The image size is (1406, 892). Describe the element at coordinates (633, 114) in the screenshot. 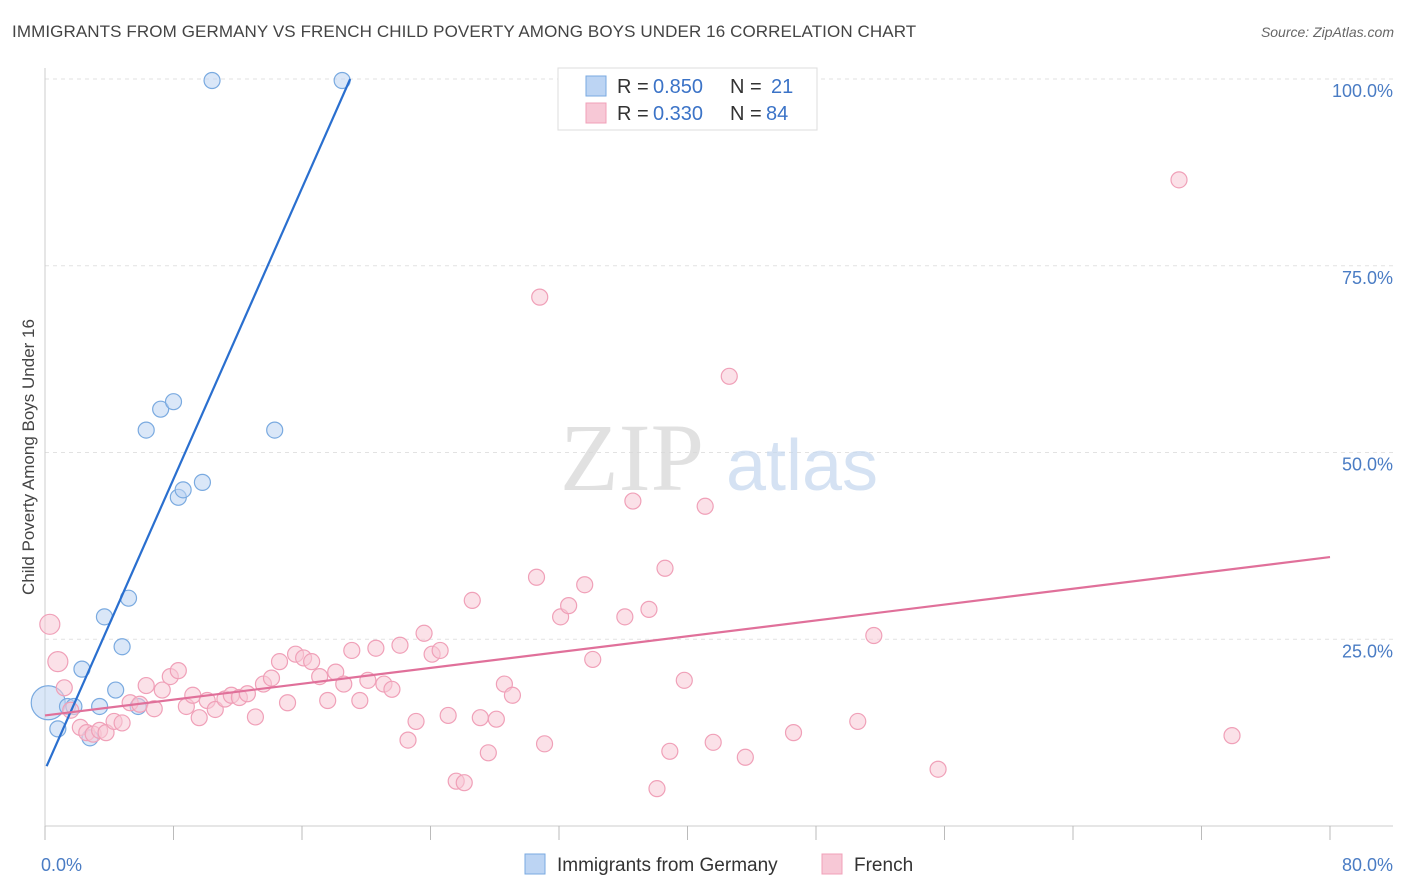

I see `legend-r-label-french: R =` at that location.